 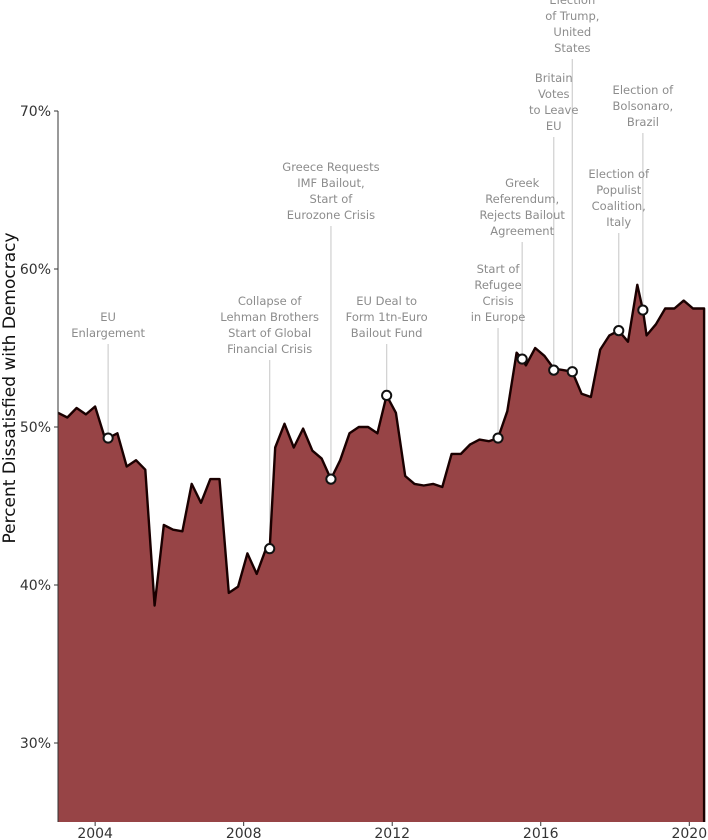 What do you see at coordinates (497, 301) in the screenshot?
I see `annotation-label-line: Crisis` at bounding box center [497, 301].